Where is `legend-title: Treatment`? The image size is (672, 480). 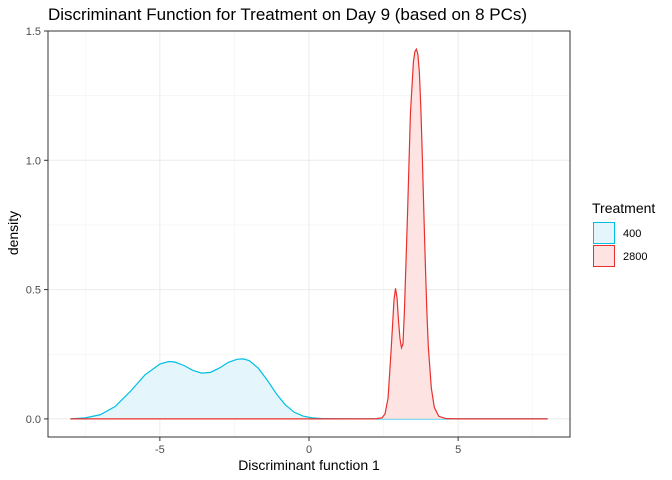 legend-title: Treatment is located at coordinates (623, 208).